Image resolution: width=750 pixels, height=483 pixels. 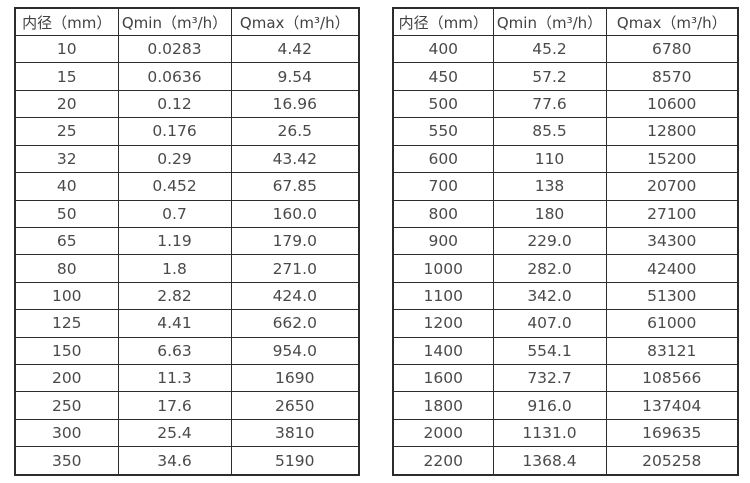 What do you see at coordinates (174, 378) in the screenshot?
I see `qmin-cell: 11.3` at bounding box center [174, 378].